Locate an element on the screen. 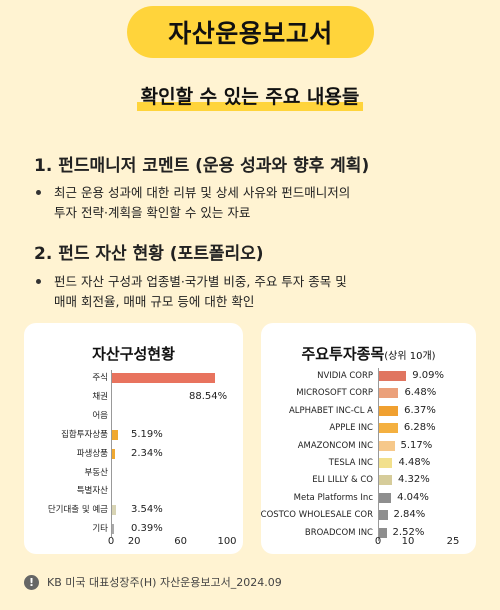 Image resolution: width=500 pixels, height=610 pixels. chart-value-label: 0.39% is located at coordinates (147, 529).